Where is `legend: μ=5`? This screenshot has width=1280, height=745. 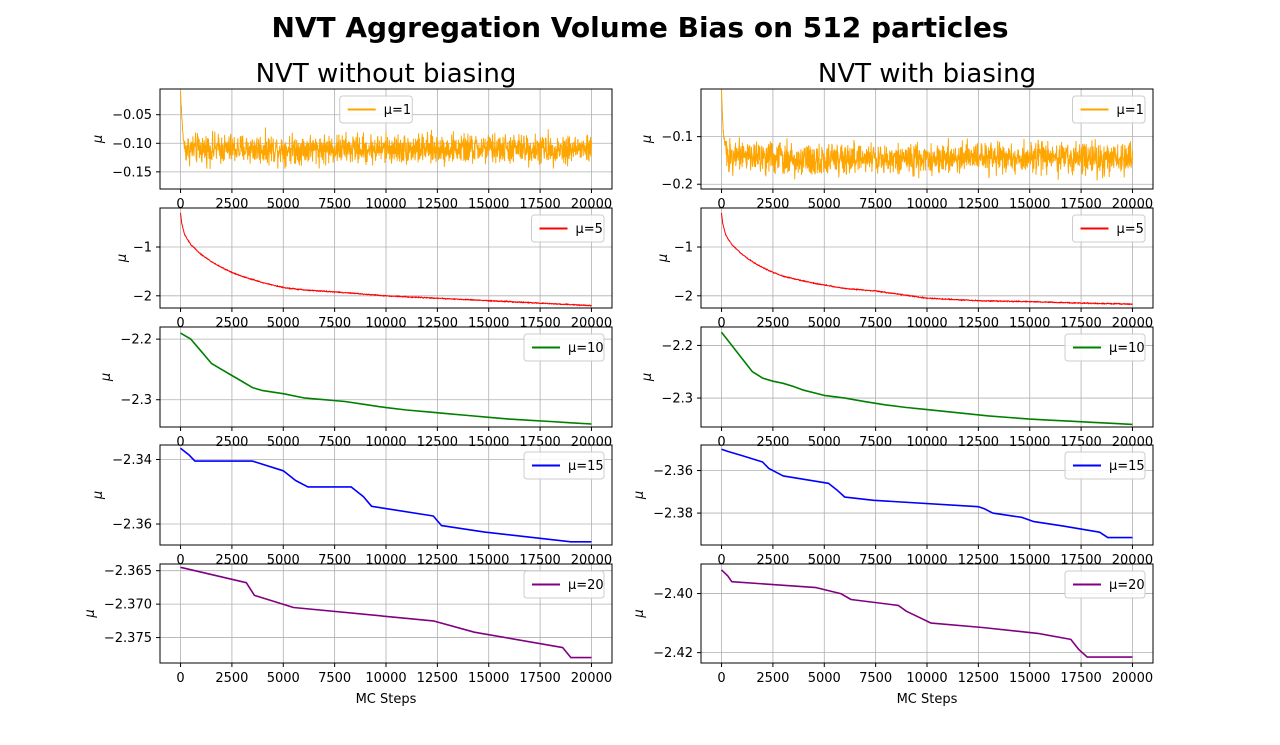
legend: μ=5 is located at coordinates (1109, 228).